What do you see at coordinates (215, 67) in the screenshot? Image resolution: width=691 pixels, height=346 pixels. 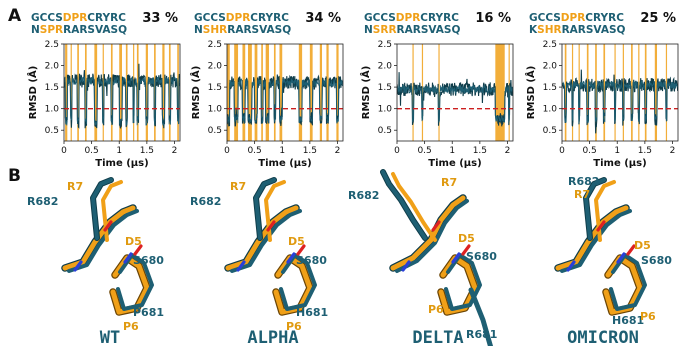 I see `y-tick-label: 2.0` at bounding box center [215, 67].